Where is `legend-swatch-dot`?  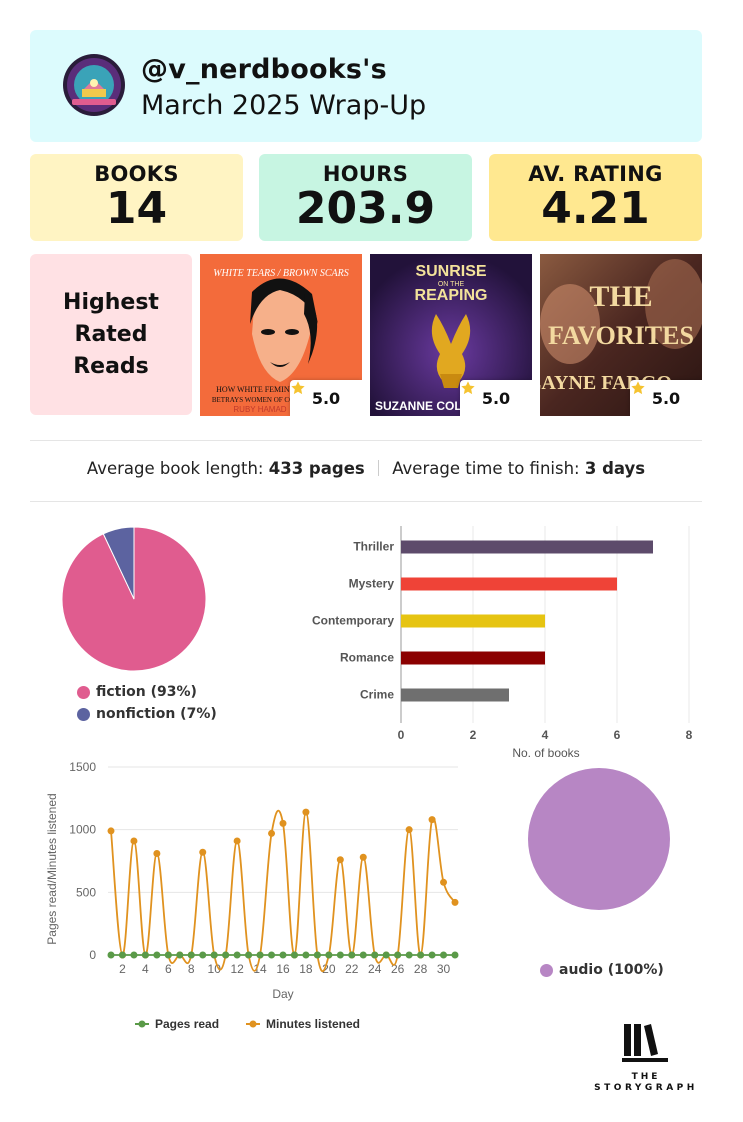 legend-swatch-dot is located at coordinates (142, 1024).